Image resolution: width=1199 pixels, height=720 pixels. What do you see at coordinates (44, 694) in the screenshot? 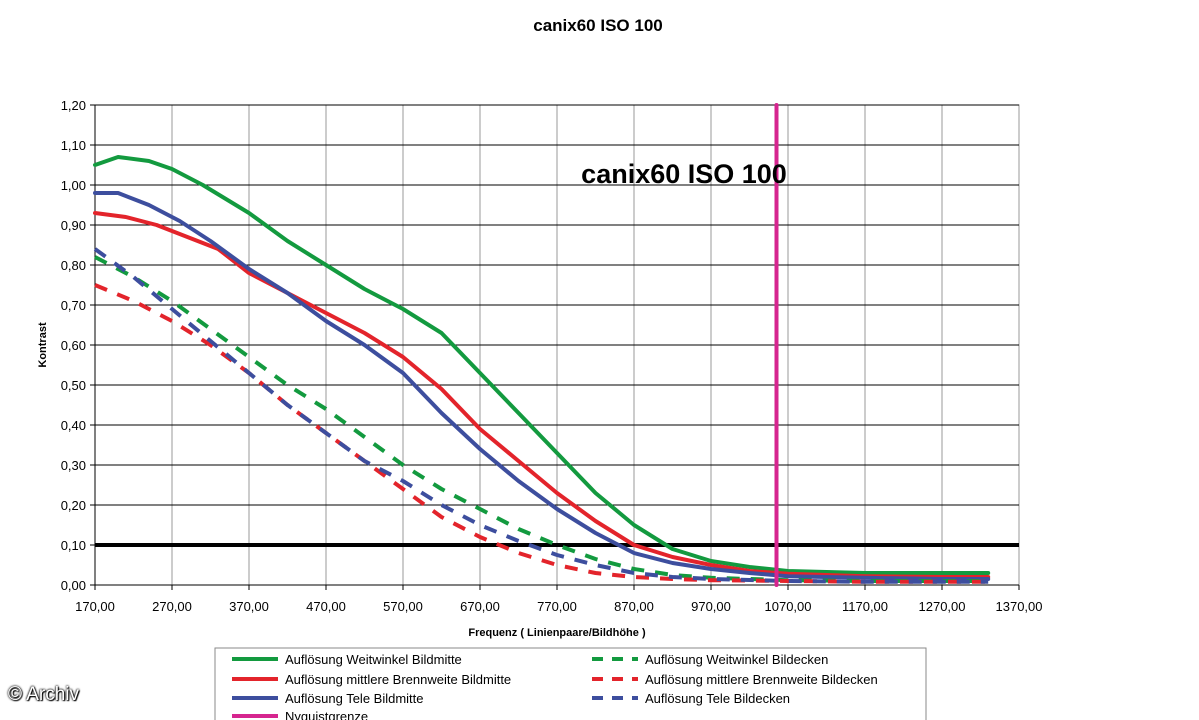
I see `watermark: © Archiv` at bounding box center [44, 694].